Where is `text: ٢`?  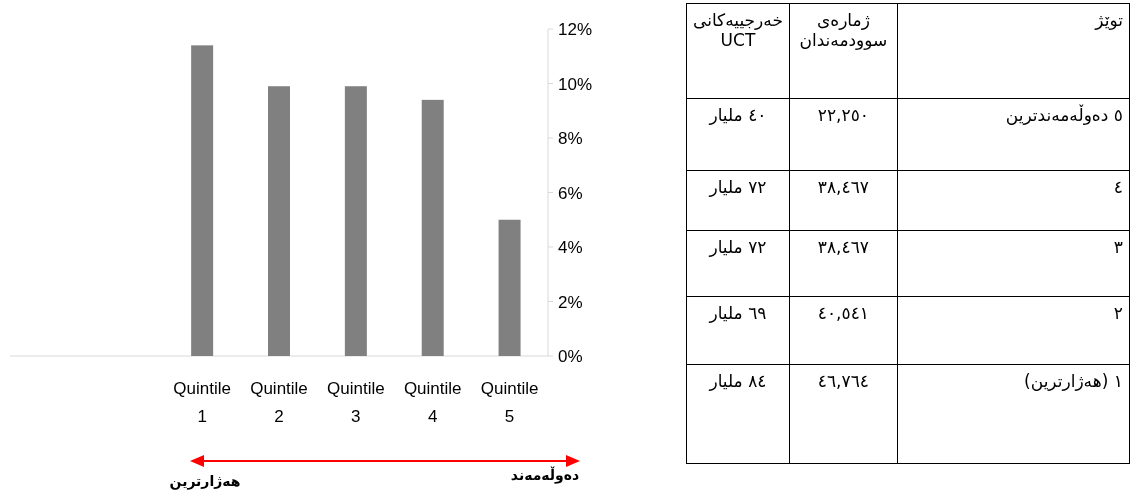
text: ٢ is located at coordinates (1013, 330).